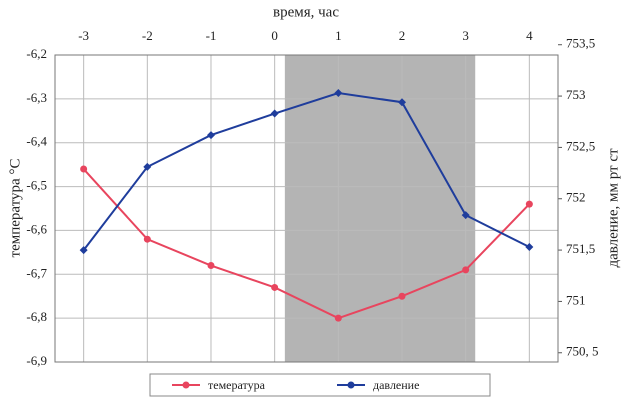  What do you see at coordinates (320, 385) in the screenshot?
I see `legend-box` at bounding box center [320, 385].